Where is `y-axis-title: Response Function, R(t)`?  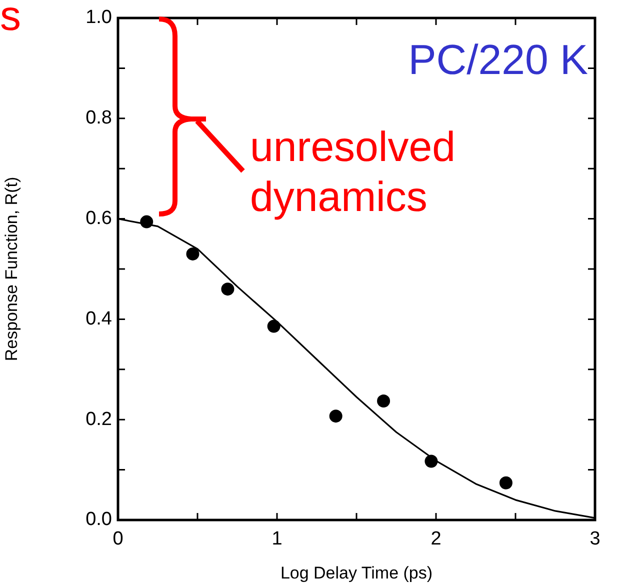 y-axis-title: Response Function, R(t) is located at coordinates (11, 269).